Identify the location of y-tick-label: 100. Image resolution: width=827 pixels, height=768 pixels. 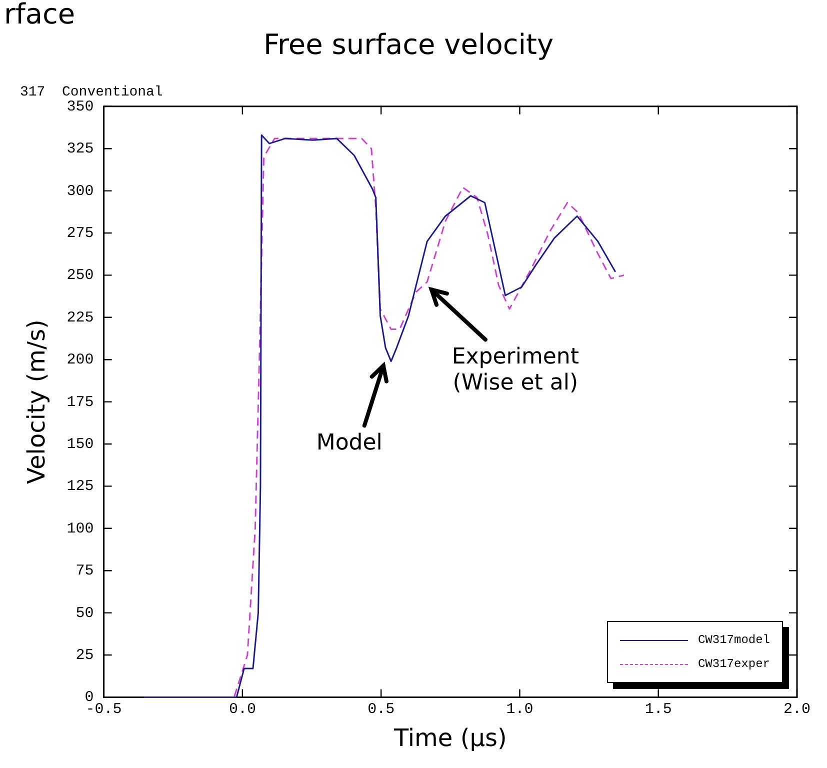
(80, 529).